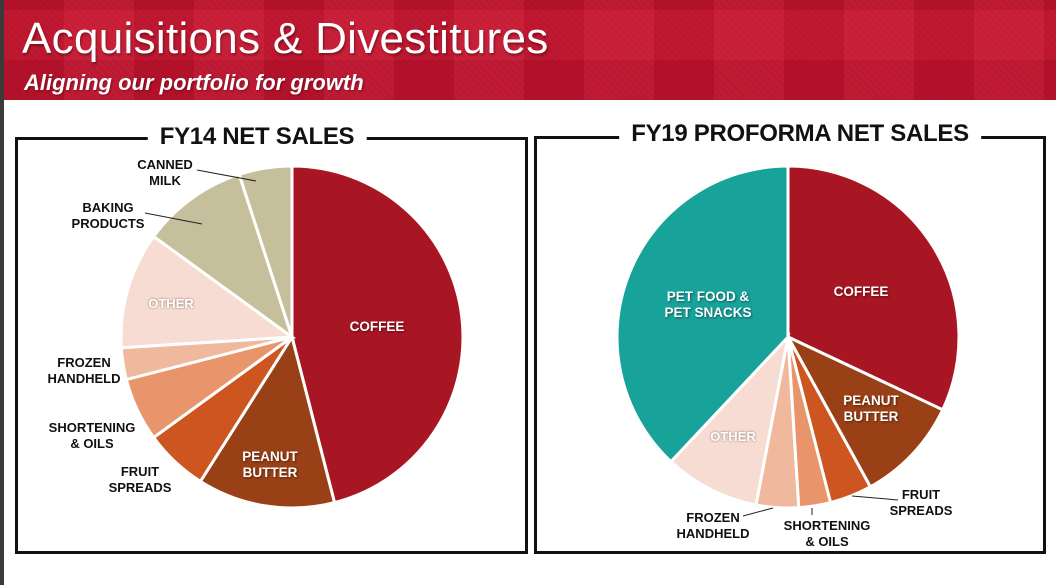 This screenshot has width=1056, height=585. What do you see at coordinates (827, 533) in the screenshot?
I see `fy19-label-shortening-oils: SHORTENING & OILS` at bounding box center [827, 533].